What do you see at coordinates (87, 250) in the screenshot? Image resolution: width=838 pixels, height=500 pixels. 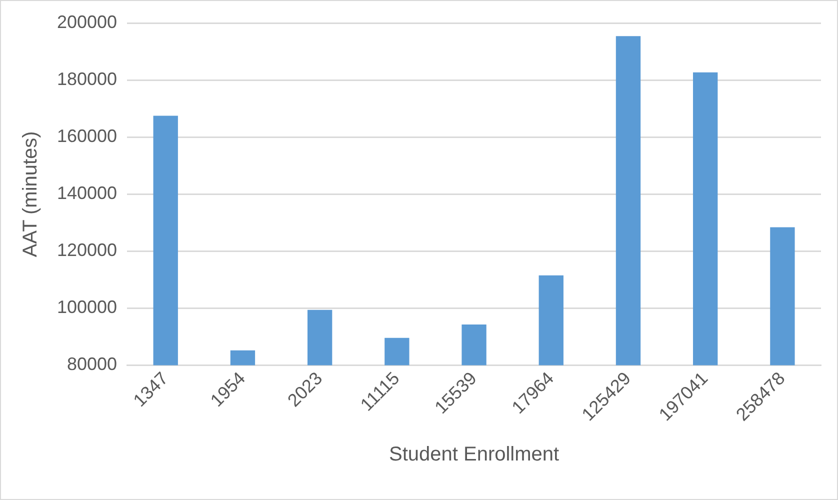 I see `y-tick-label: 120000` at bounding box center [87, 250].